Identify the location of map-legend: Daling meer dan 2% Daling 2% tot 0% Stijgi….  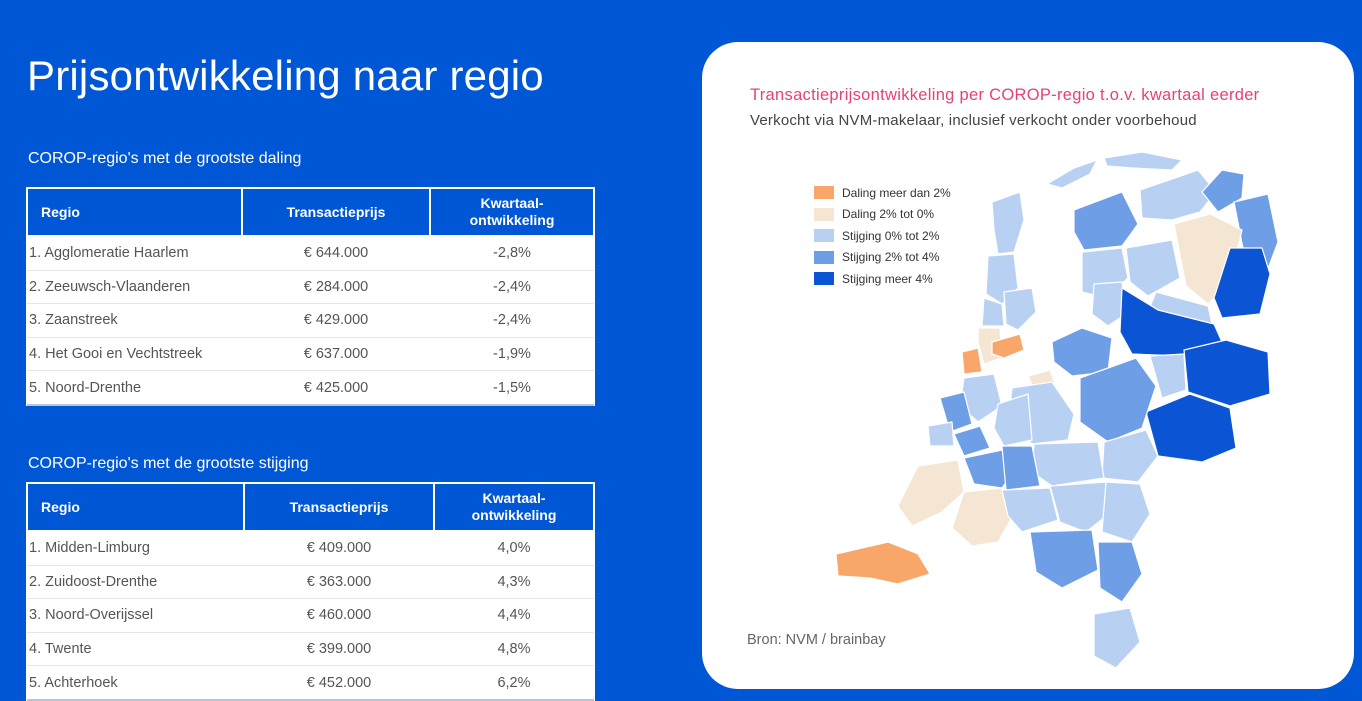
(882, 236).